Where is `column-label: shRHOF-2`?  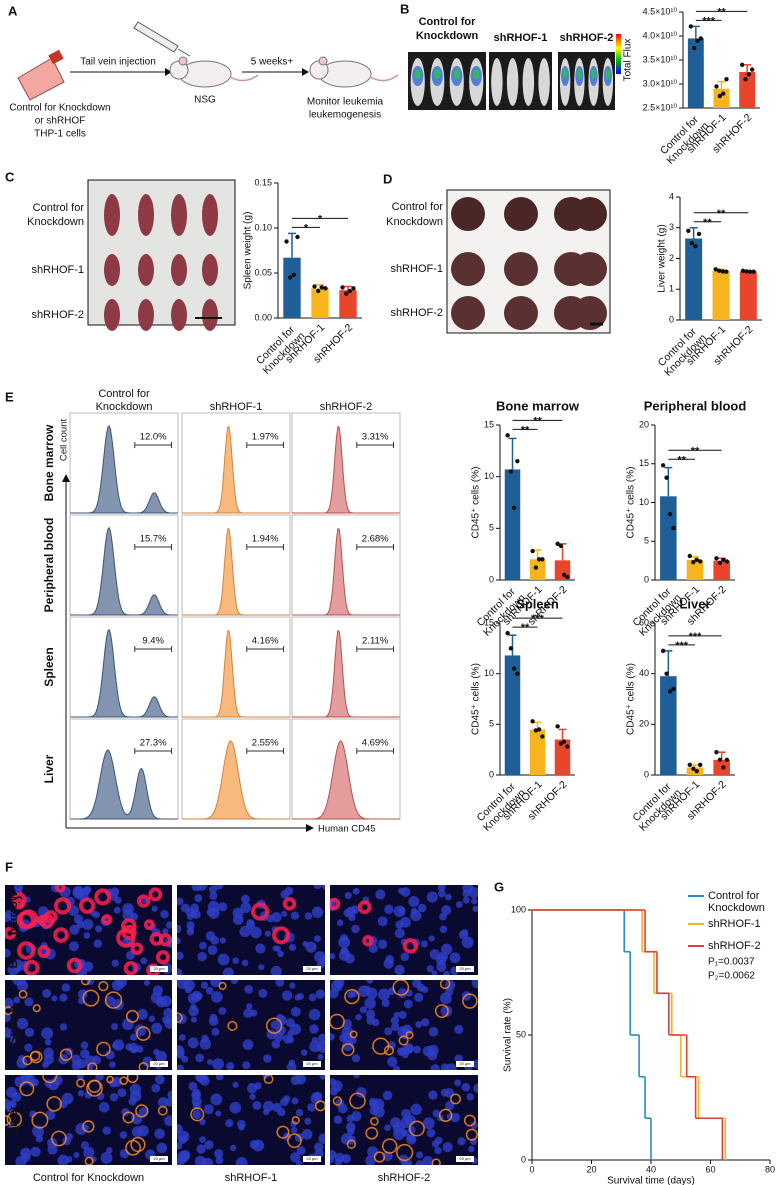
column-label: shRHOF-2 is located at coordinates (346, 407).